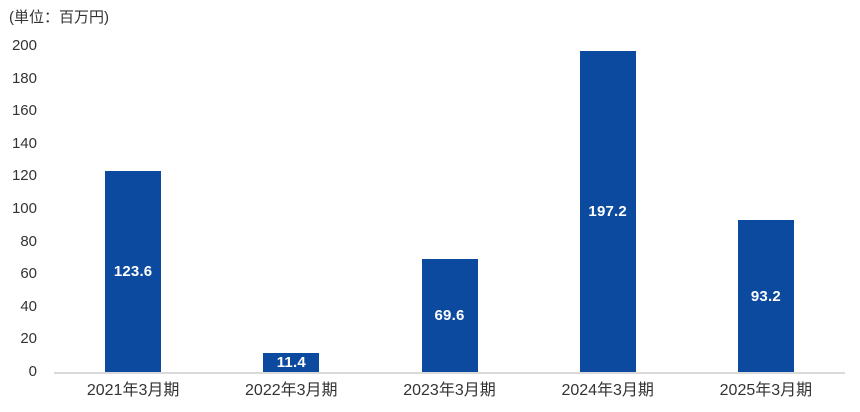 The image size is (860, 412). What do you see at coordinates (291, 390) in the screenshot?
I see `x-axis-category-label: 2022年3月期` at bounding box center [291, 390].